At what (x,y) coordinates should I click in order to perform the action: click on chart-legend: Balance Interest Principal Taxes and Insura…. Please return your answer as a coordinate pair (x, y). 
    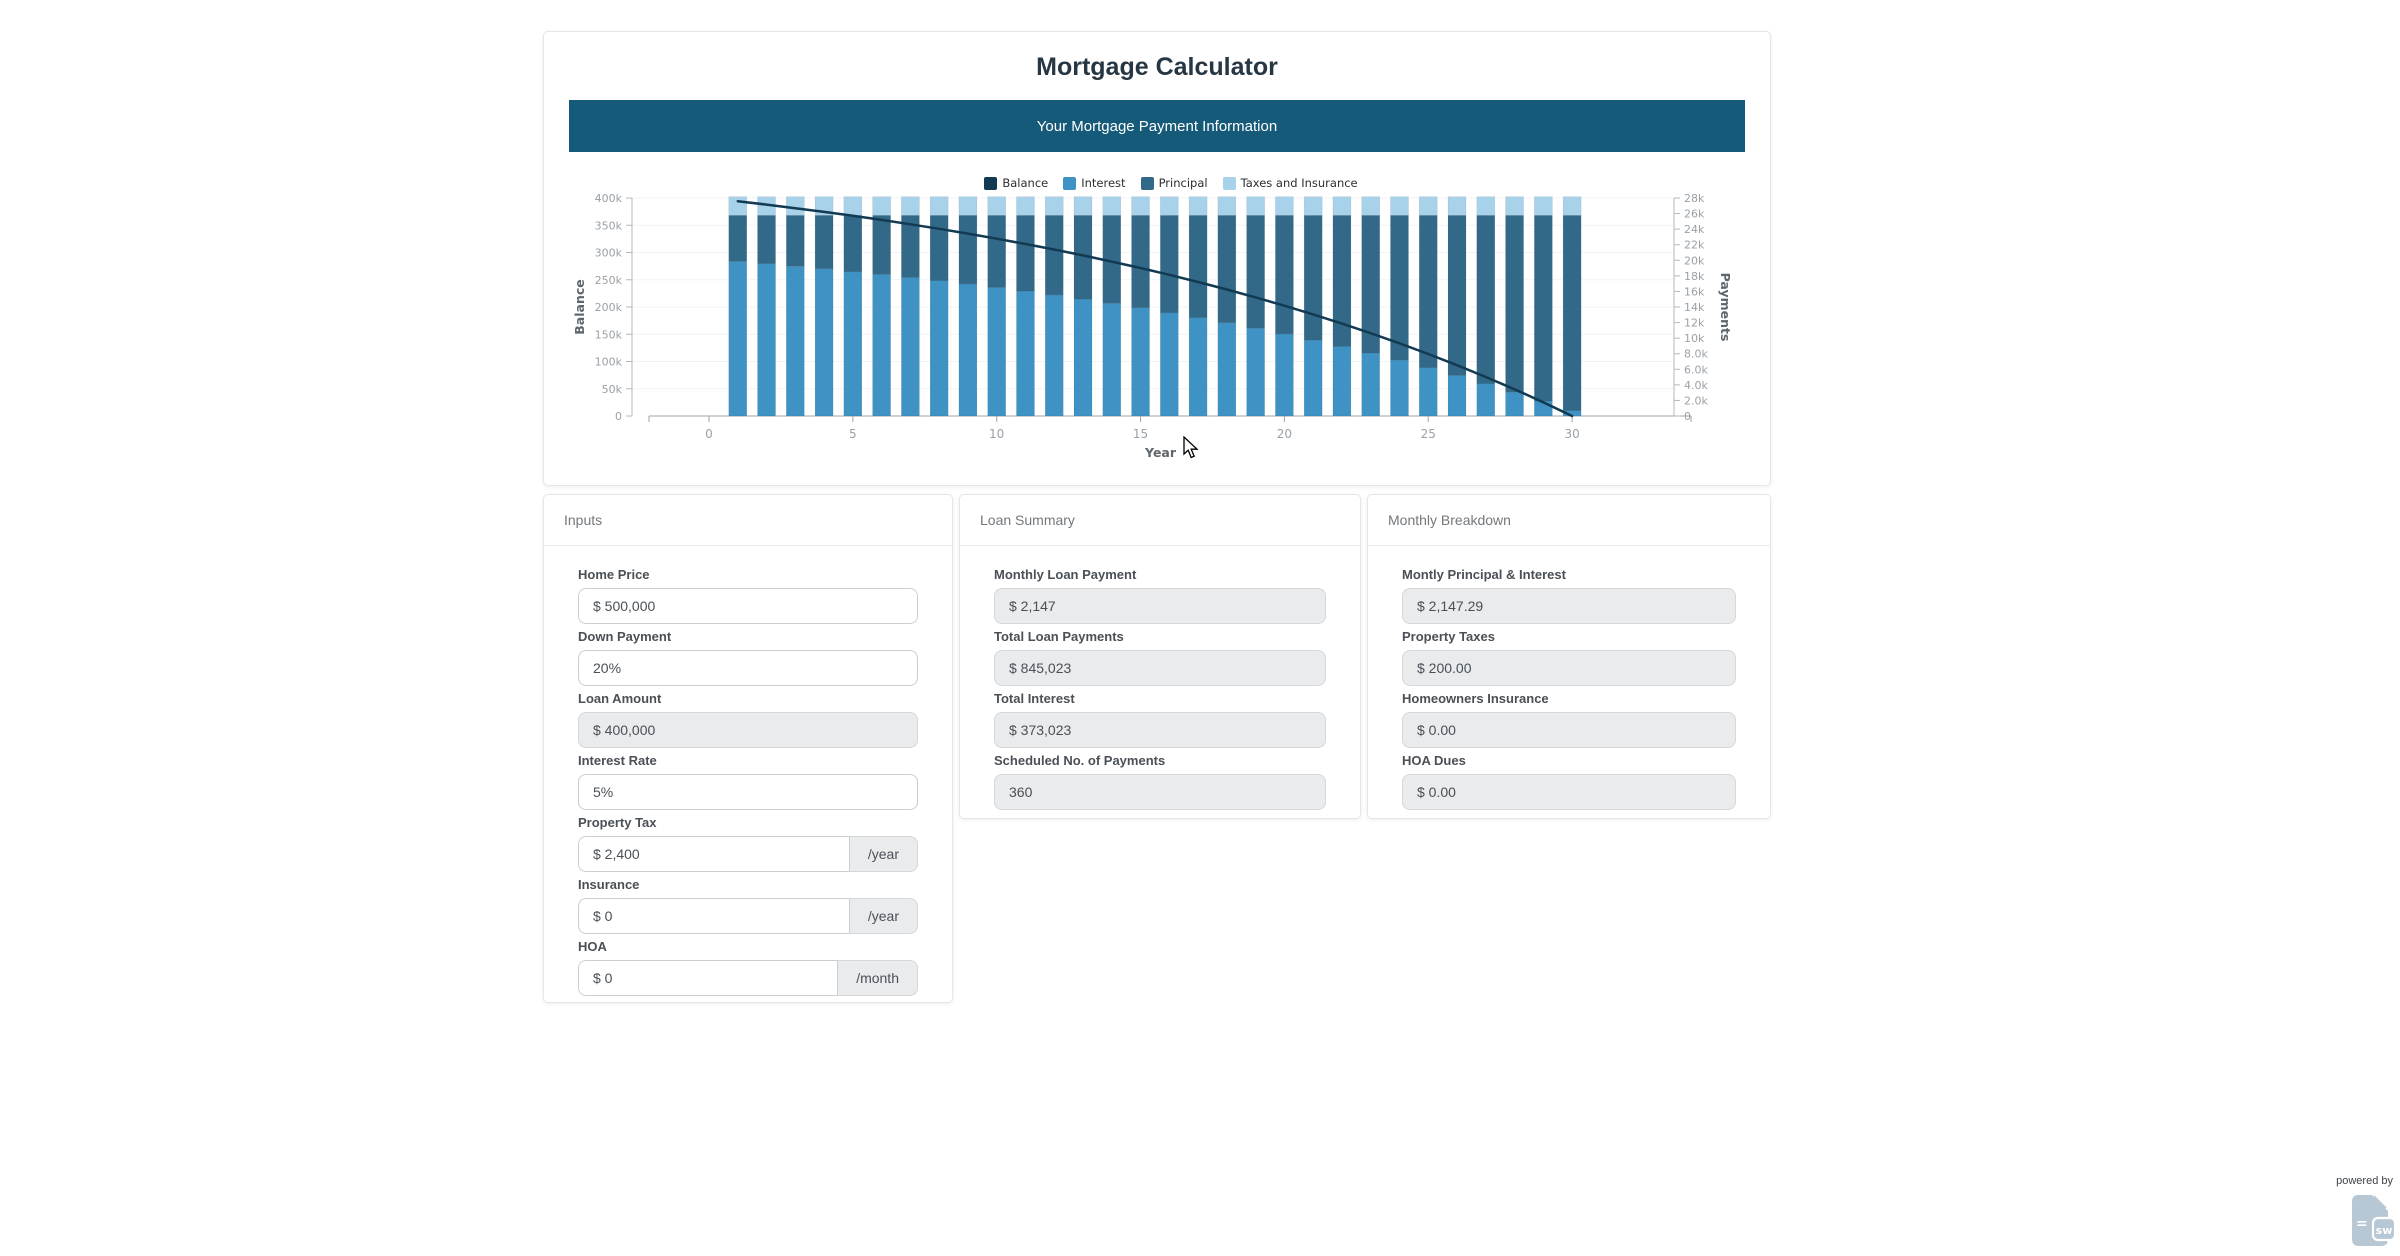
    Looking at the image, I should click on (1171, 183).